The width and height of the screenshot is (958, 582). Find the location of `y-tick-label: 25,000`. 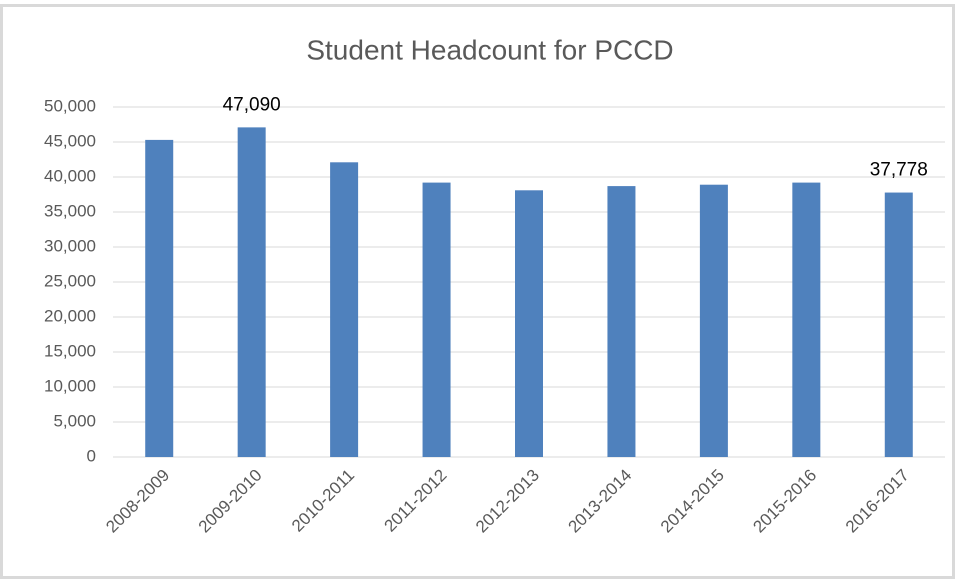

y-tick-label: 25,000 is located at coordinates (70, 280).